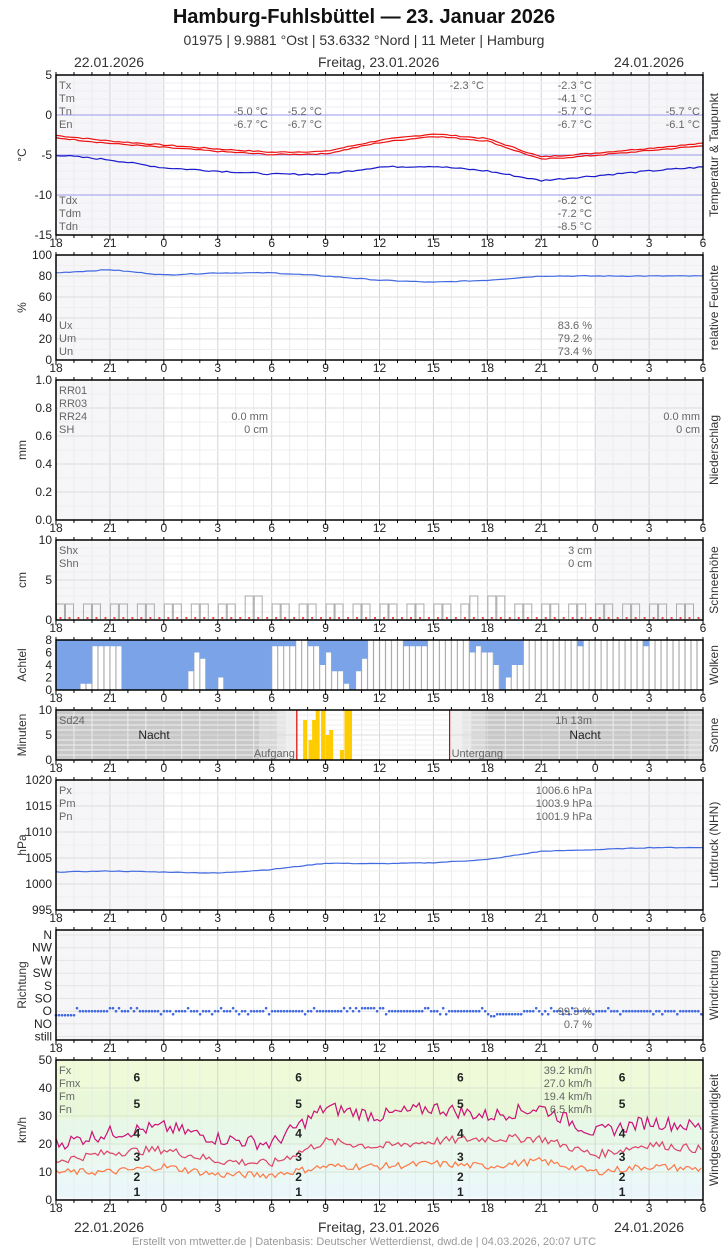 This screenshot has height=1250, width=728. I want to click on legend-Fn: Fn, so click(65, 1110).